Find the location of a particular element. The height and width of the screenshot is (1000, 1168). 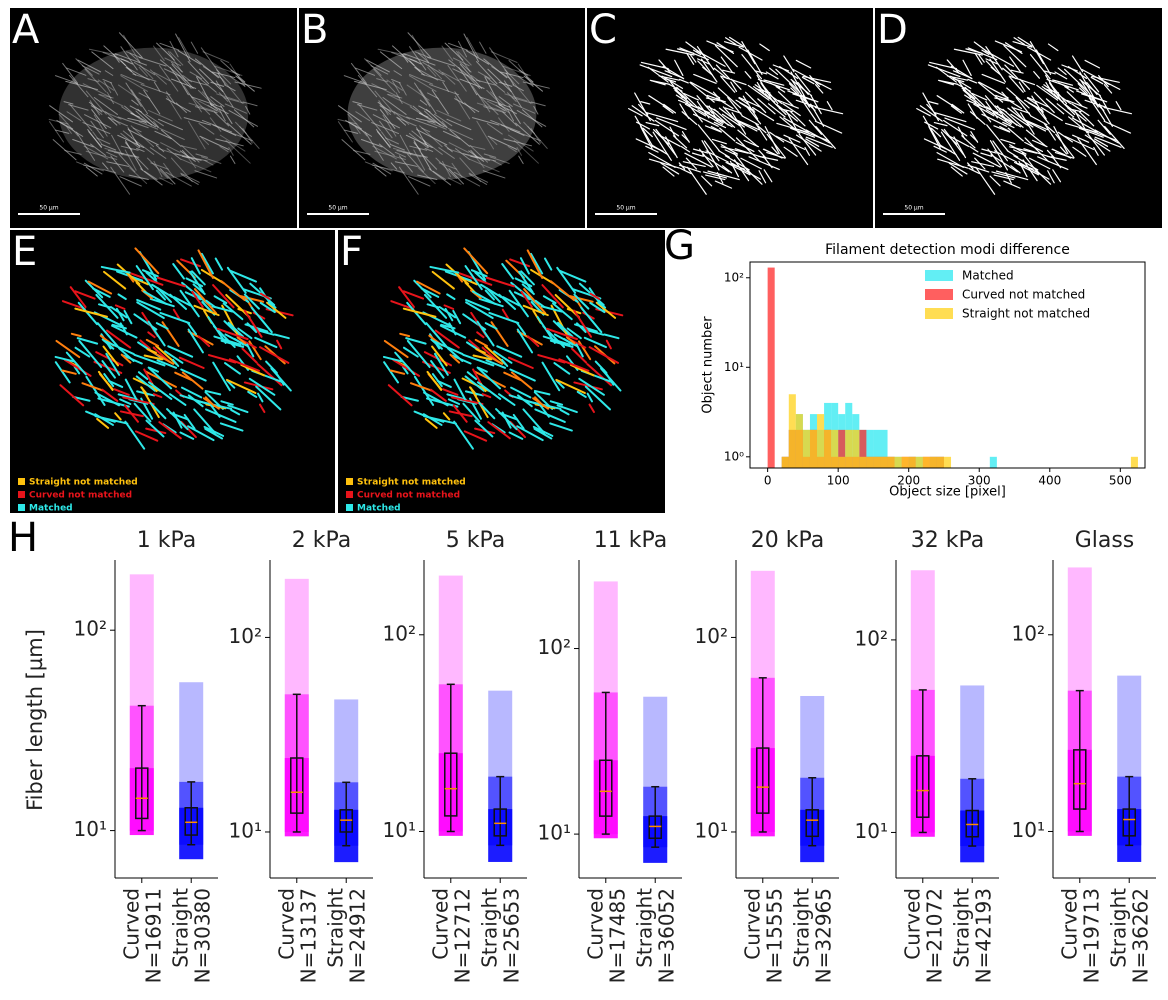

x-tick-label: Straight is located at coordinates (802, 928).